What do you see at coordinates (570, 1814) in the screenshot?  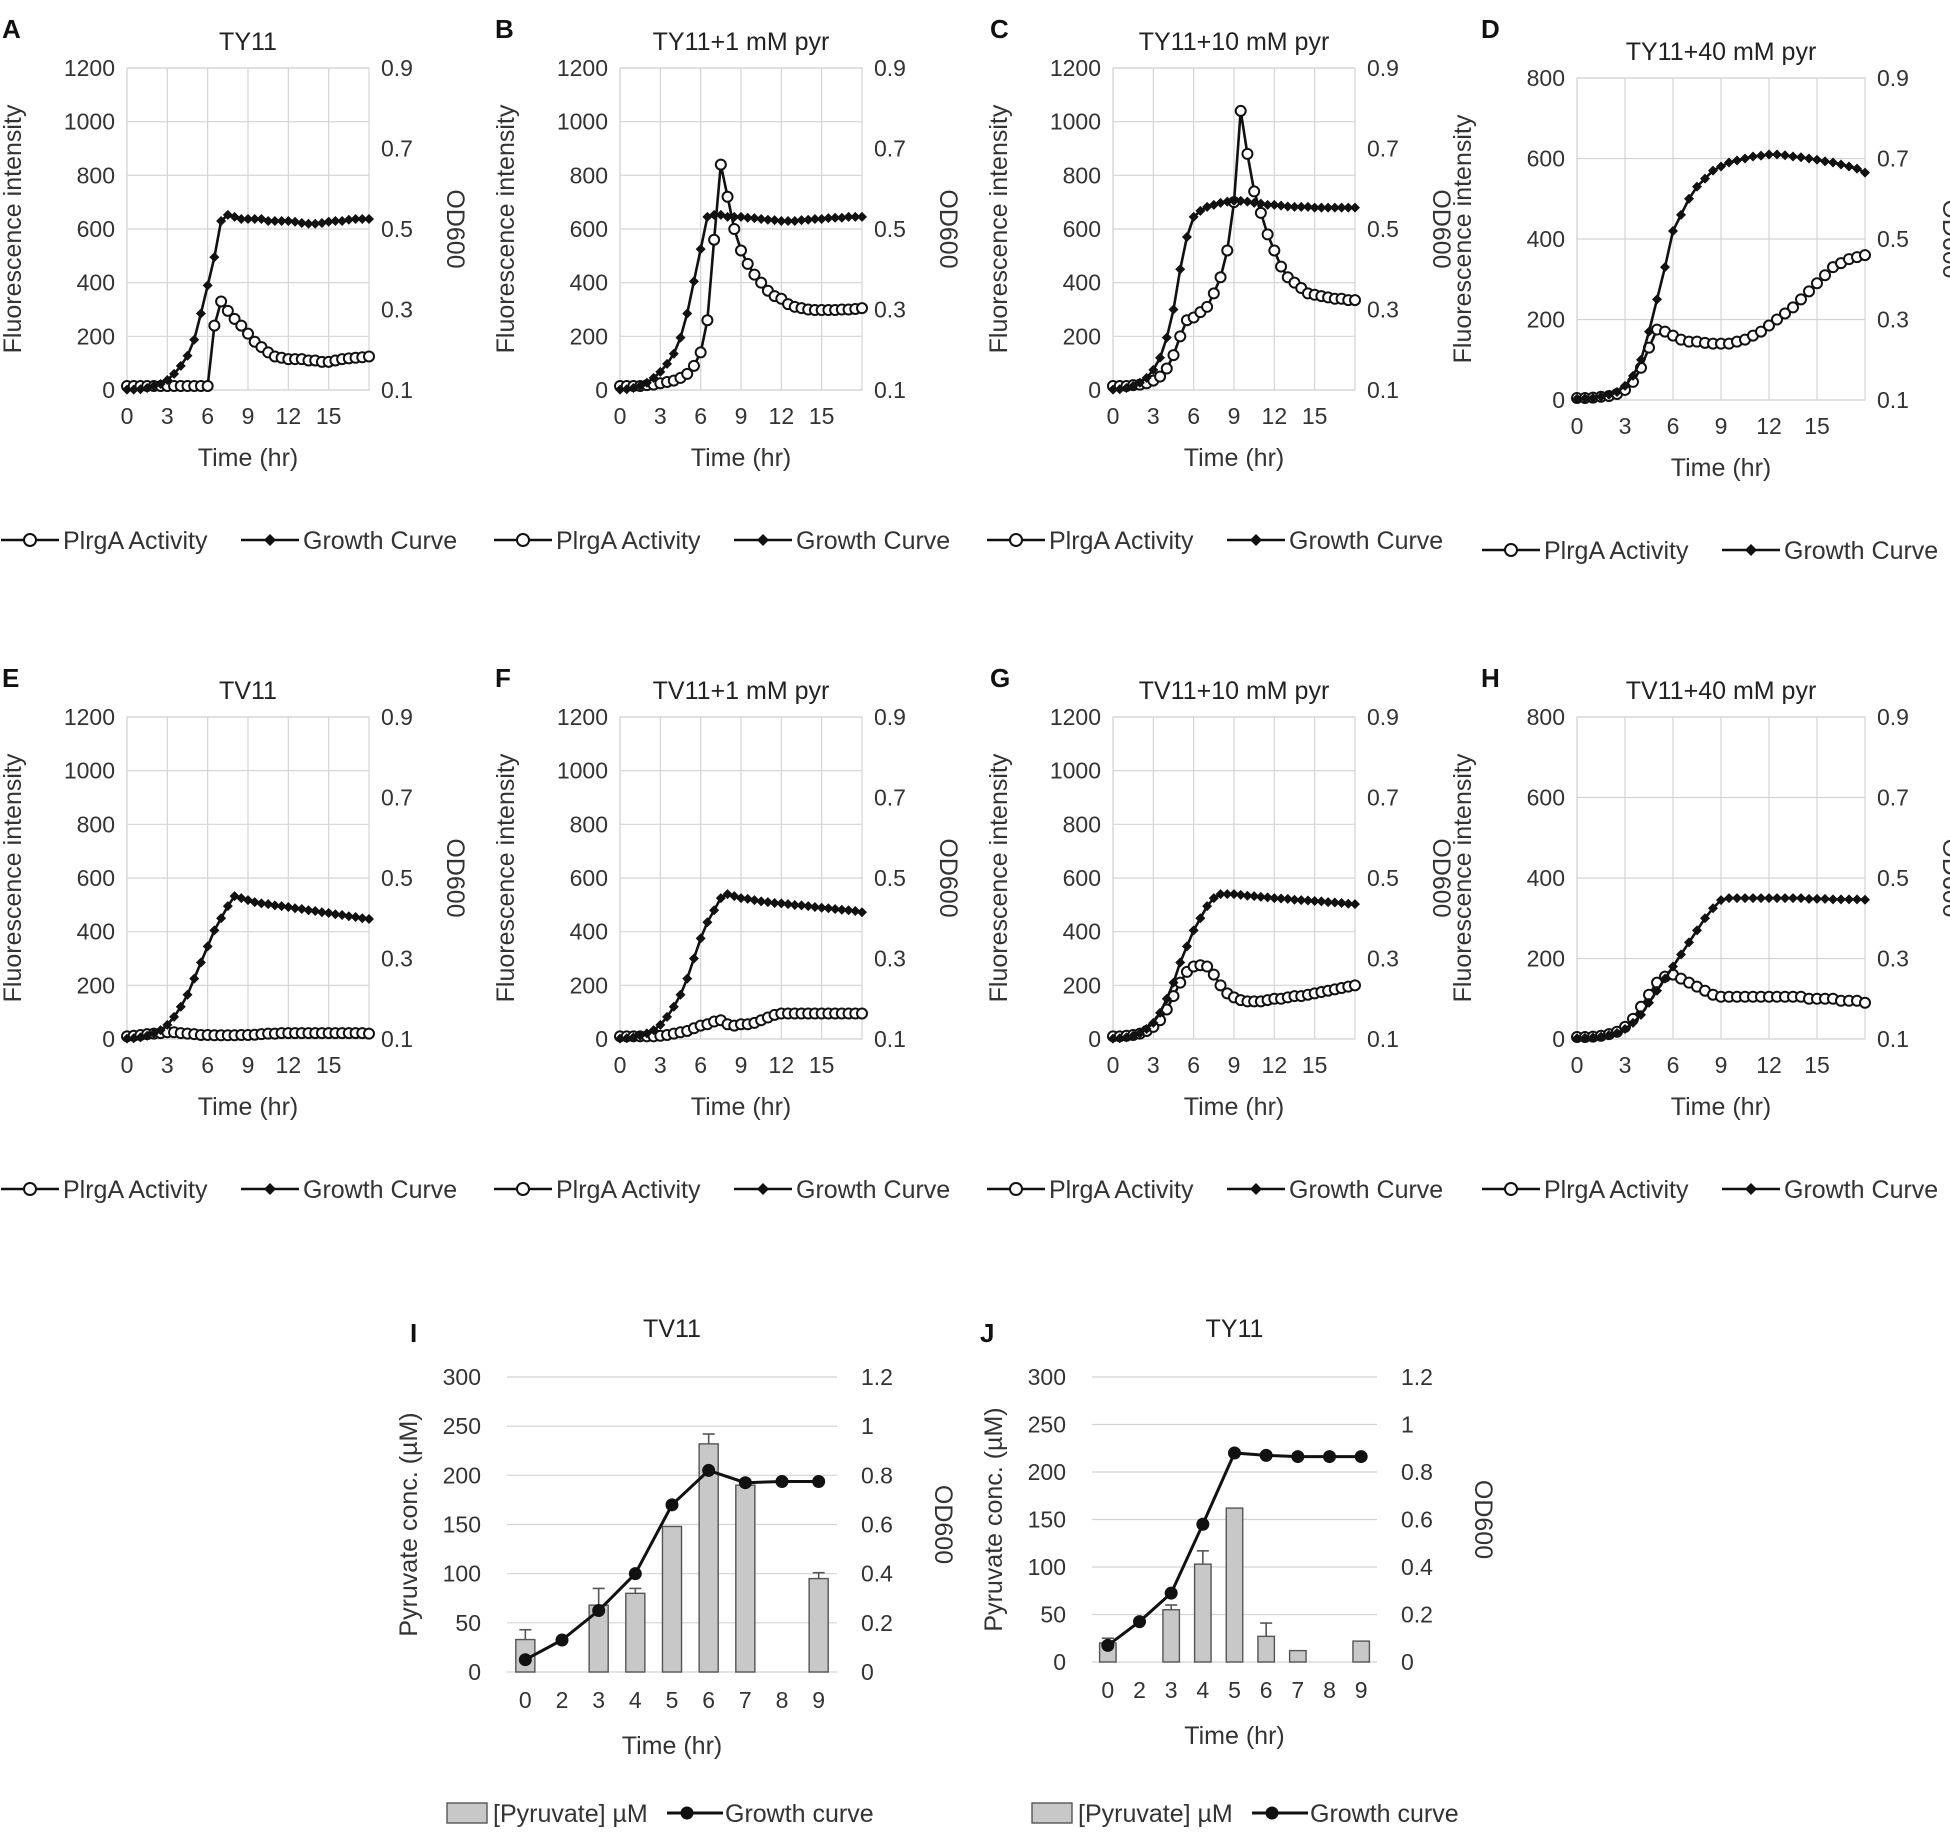 I see `legend-label-pyruvate: [Pyruvate] µM` at bounding box center [570, 1814].